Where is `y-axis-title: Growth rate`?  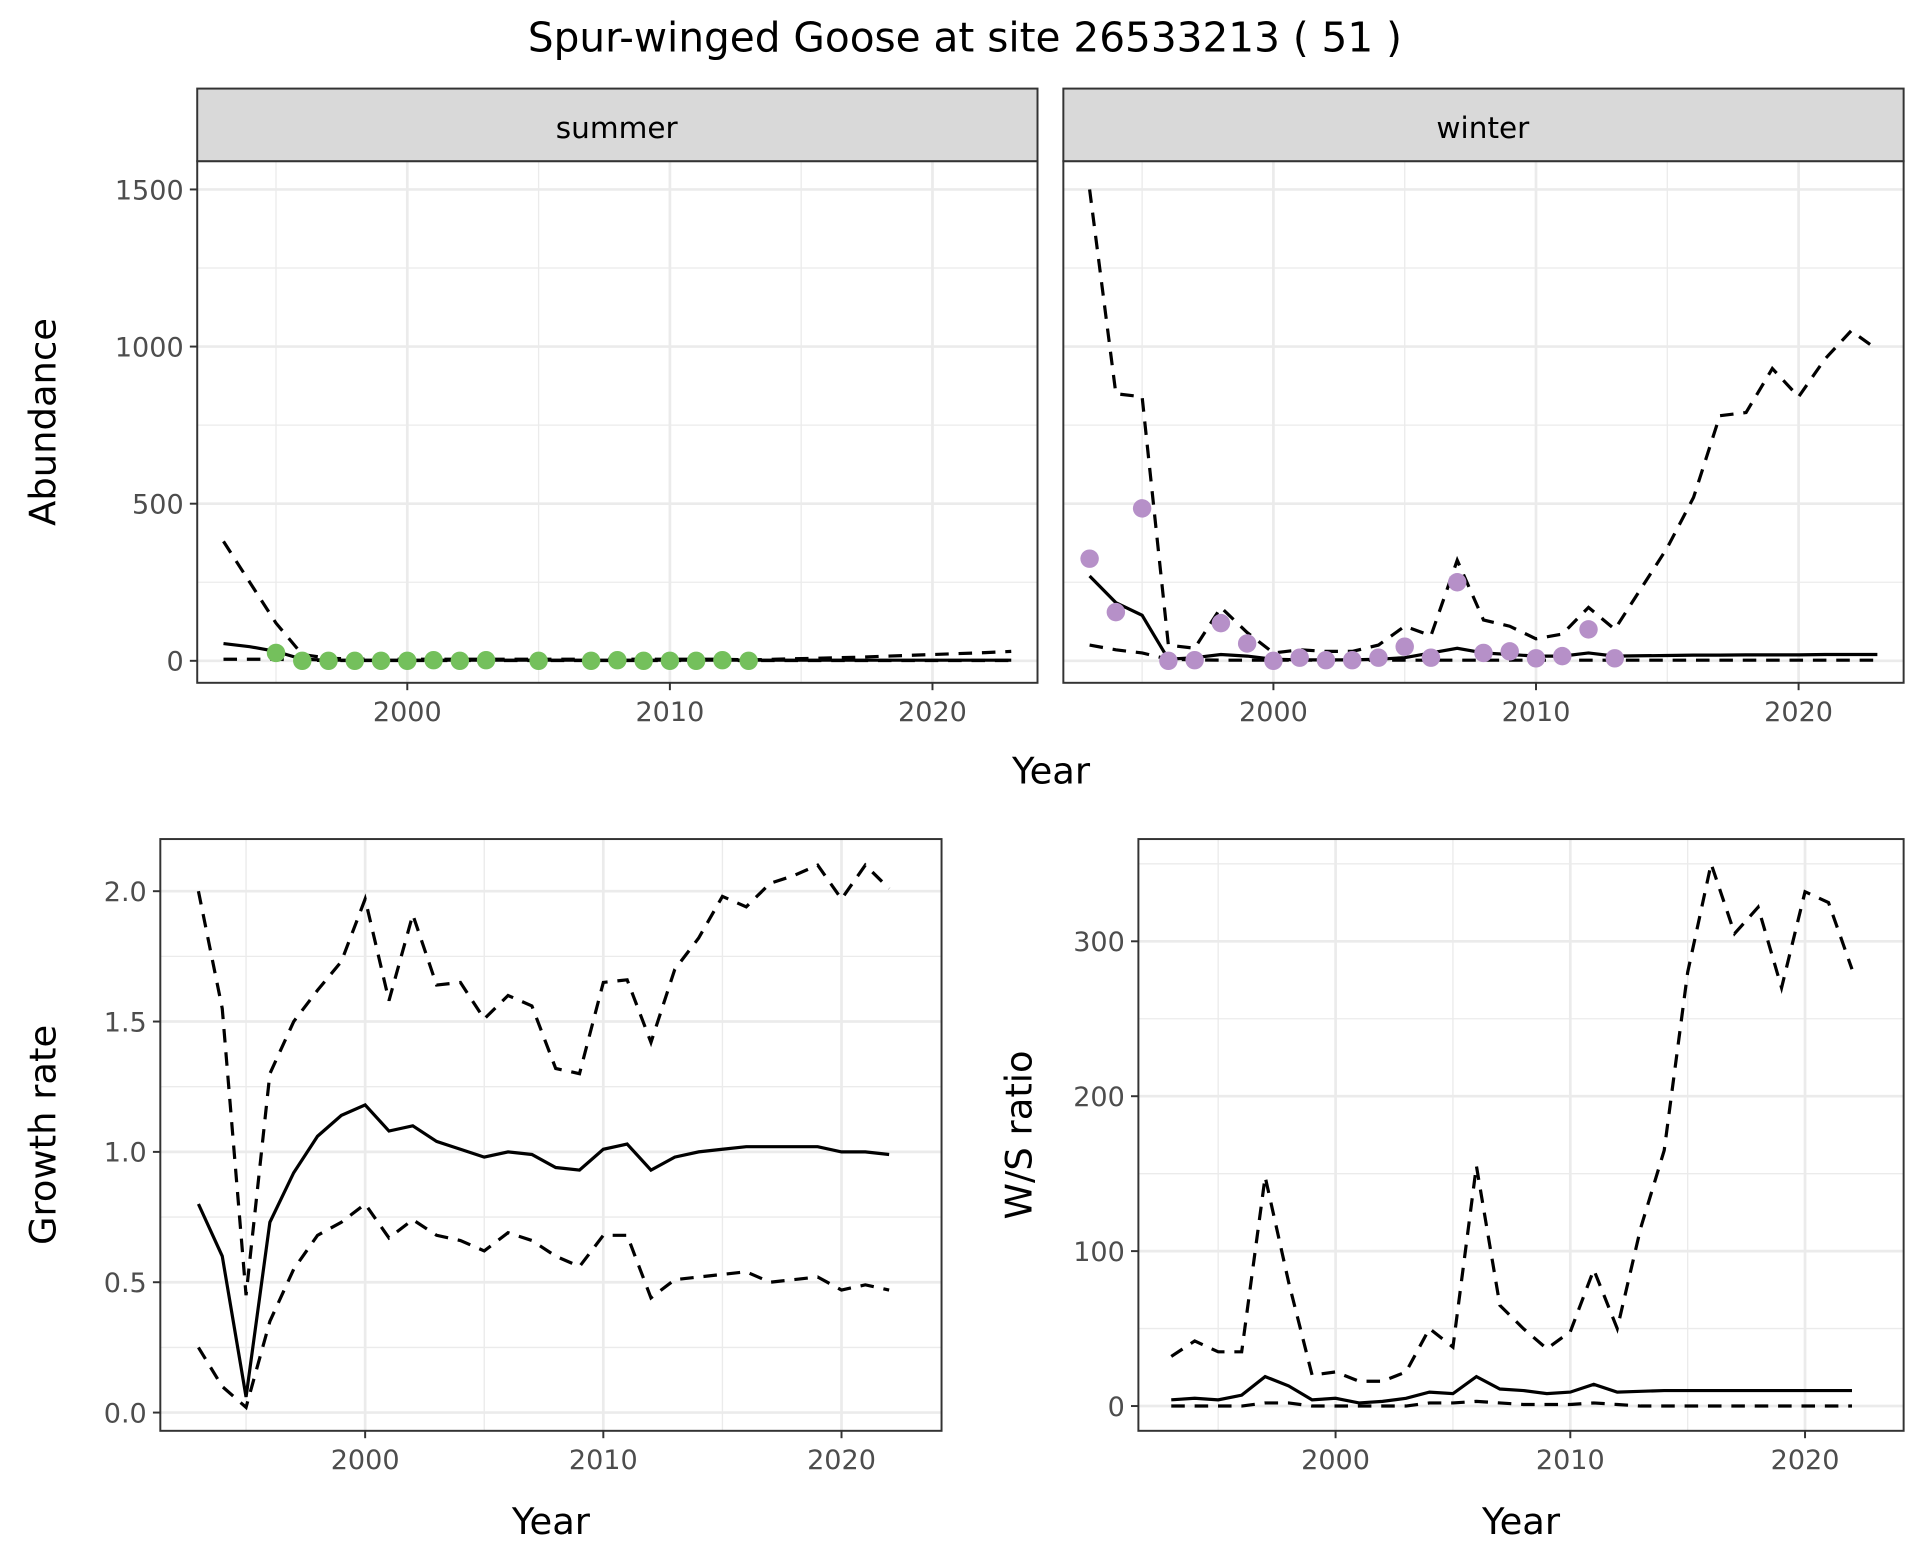
y-axis-title: Growth rate is located at coordinates (43, 1135).